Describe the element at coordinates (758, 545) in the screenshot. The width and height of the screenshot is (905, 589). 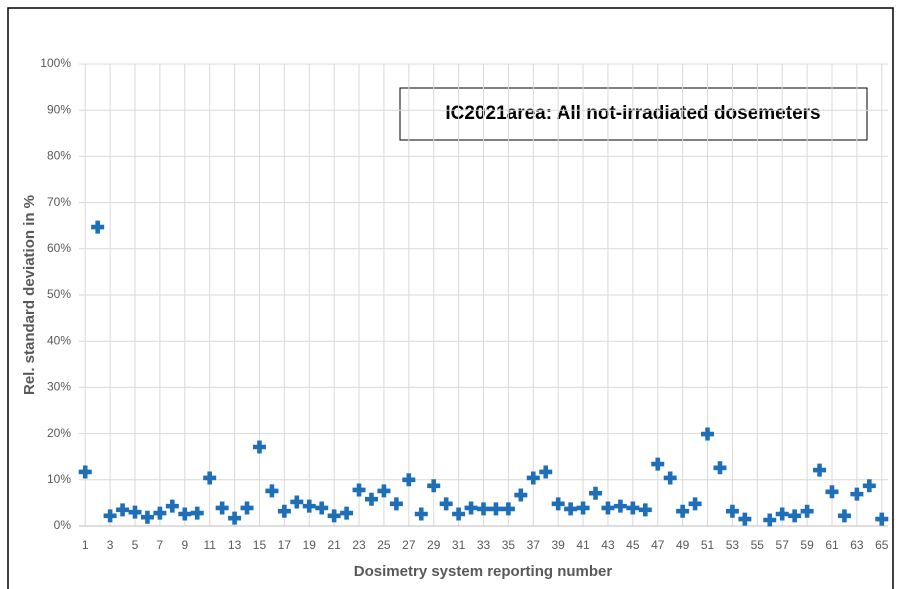
I see `x-tick-label: 55` at that location.